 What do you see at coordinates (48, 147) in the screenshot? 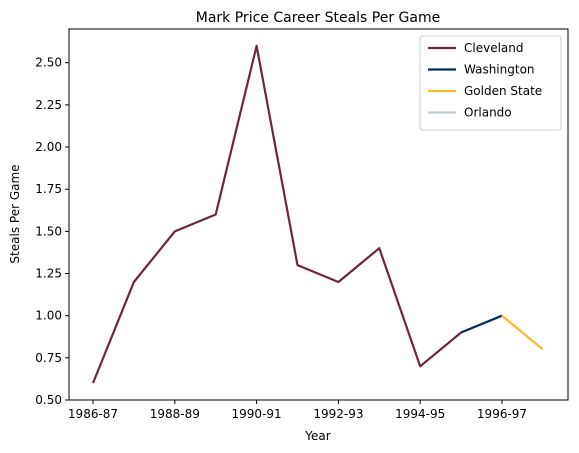
I see `y-tick-label-6: 2.00` at bounding box center [48, 147].